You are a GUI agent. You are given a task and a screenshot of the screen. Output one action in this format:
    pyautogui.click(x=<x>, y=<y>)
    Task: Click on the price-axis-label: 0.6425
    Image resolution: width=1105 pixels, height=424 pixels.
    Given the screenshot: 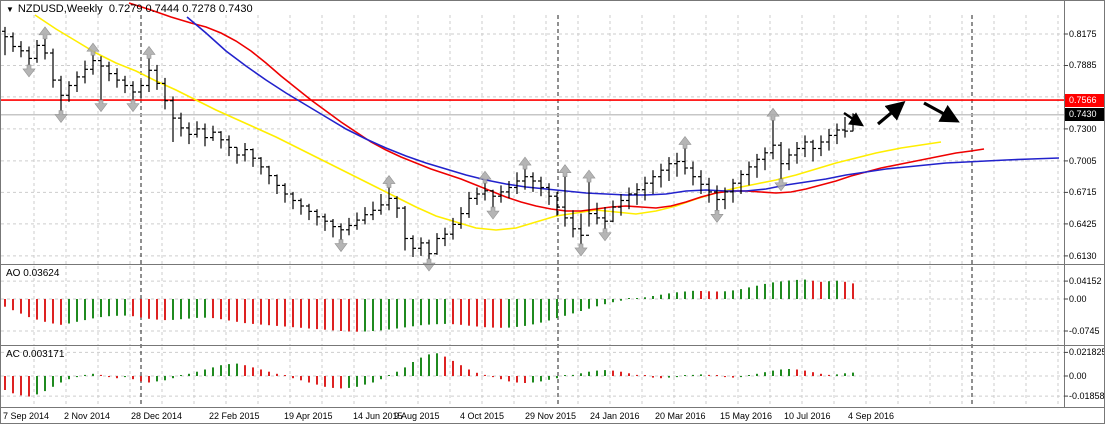 What is the action you would take?
    pyautogui.click(x=1083, y=224)
    